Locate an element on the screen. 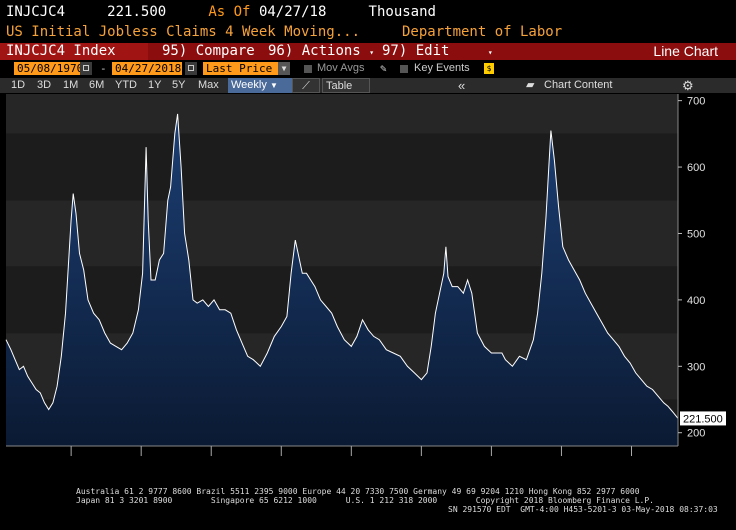 Image resolution: width=736 pixels, height=530 pixels. last-value-badge is located at coordinates (703, 418).